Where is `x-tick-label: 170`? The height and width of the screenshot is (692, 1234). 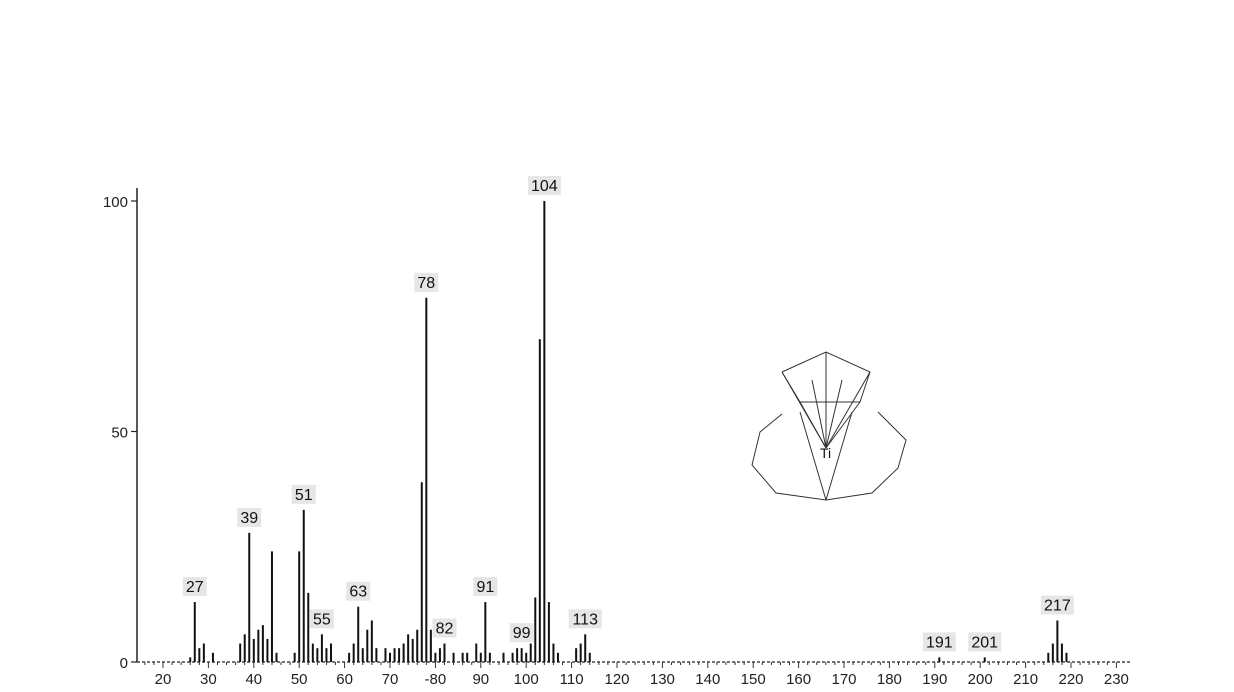 x-tick-label: 170 is located at coordinates (843, 679).